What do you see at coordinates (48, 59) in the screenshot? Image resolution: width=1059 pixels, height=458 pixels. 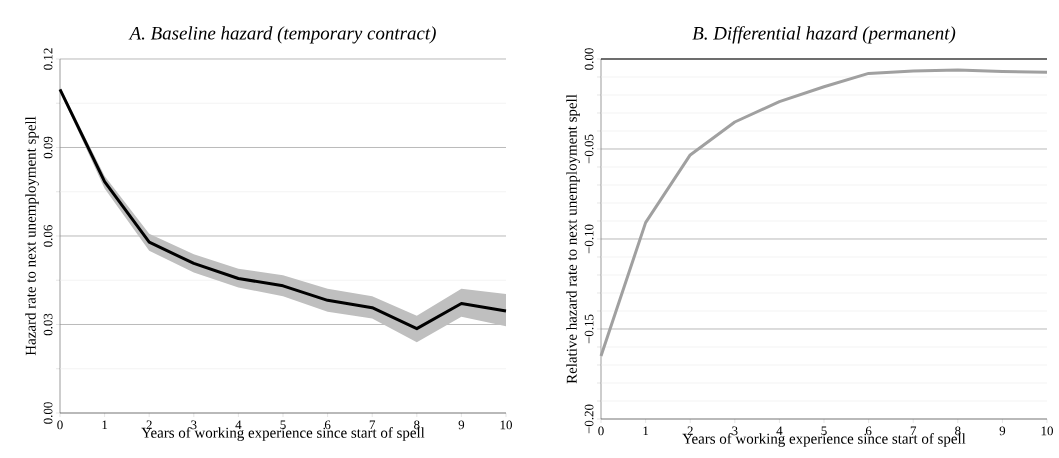 I see `y-tick-label: 0.12` at bounding box center [48, 59].